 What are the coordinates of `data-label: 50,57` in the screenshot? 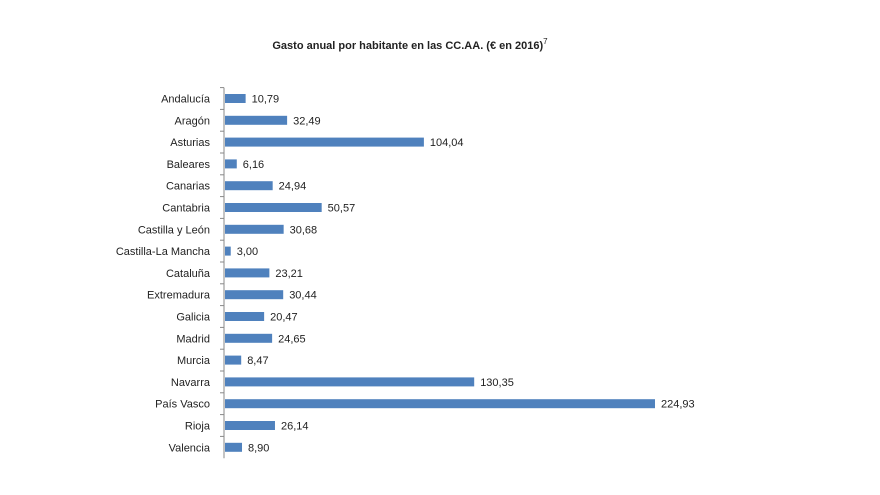 It's located at (342, 209).